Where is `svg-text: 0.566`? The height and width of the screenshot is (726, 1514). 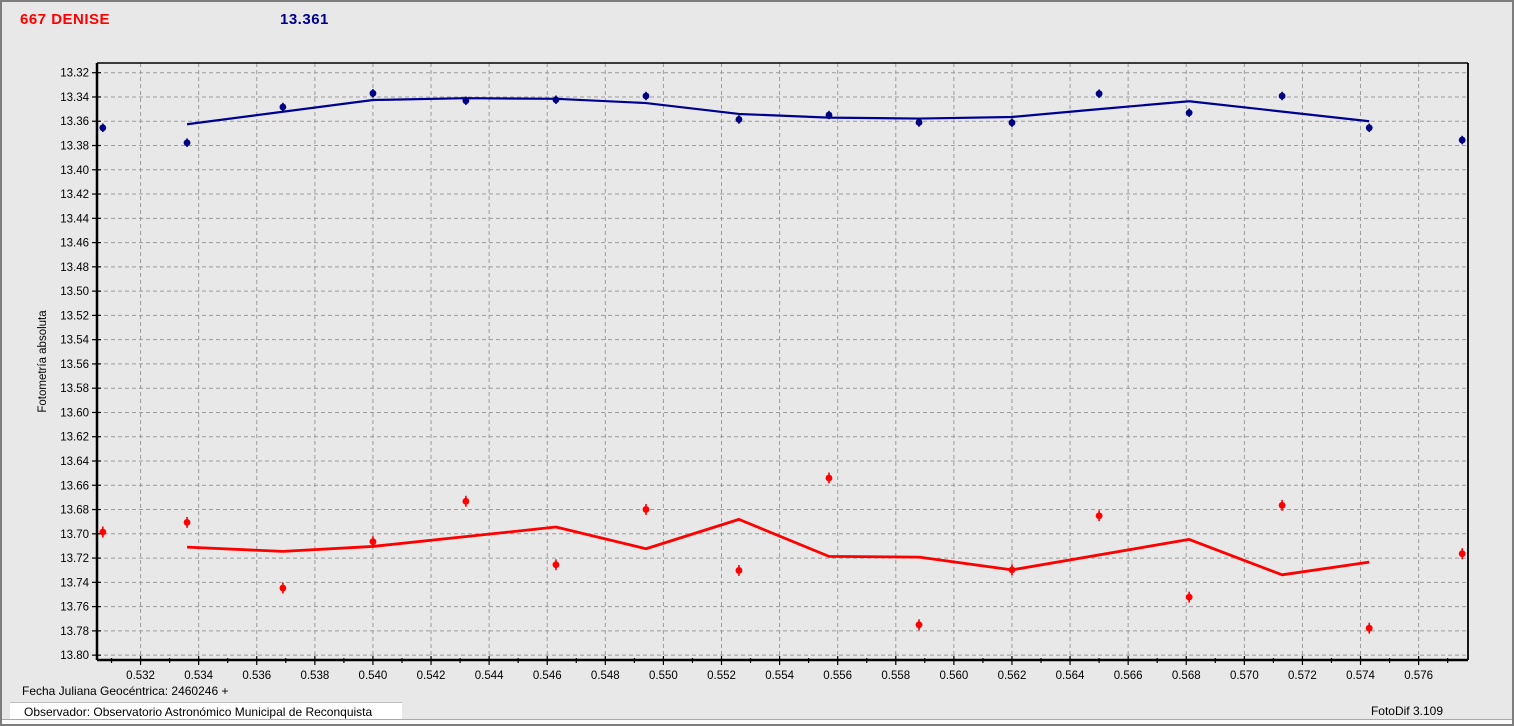 svg-text: 0.566 is located at coordinates (1128, 676).